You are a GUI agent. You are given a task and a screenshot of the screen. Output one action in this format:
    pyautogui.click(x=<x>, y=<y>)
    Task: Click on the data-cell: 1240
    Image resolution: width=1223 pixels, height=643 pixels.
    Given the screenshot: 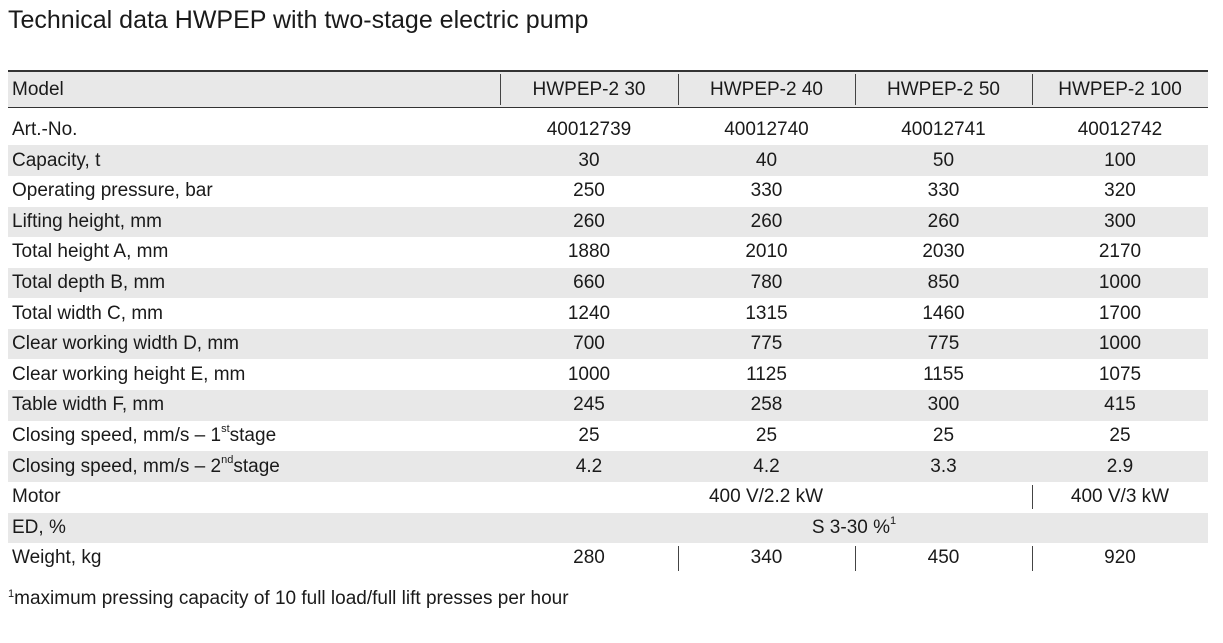 What is the action you would take?
    pyautogui.click(x=589, y=313)
    